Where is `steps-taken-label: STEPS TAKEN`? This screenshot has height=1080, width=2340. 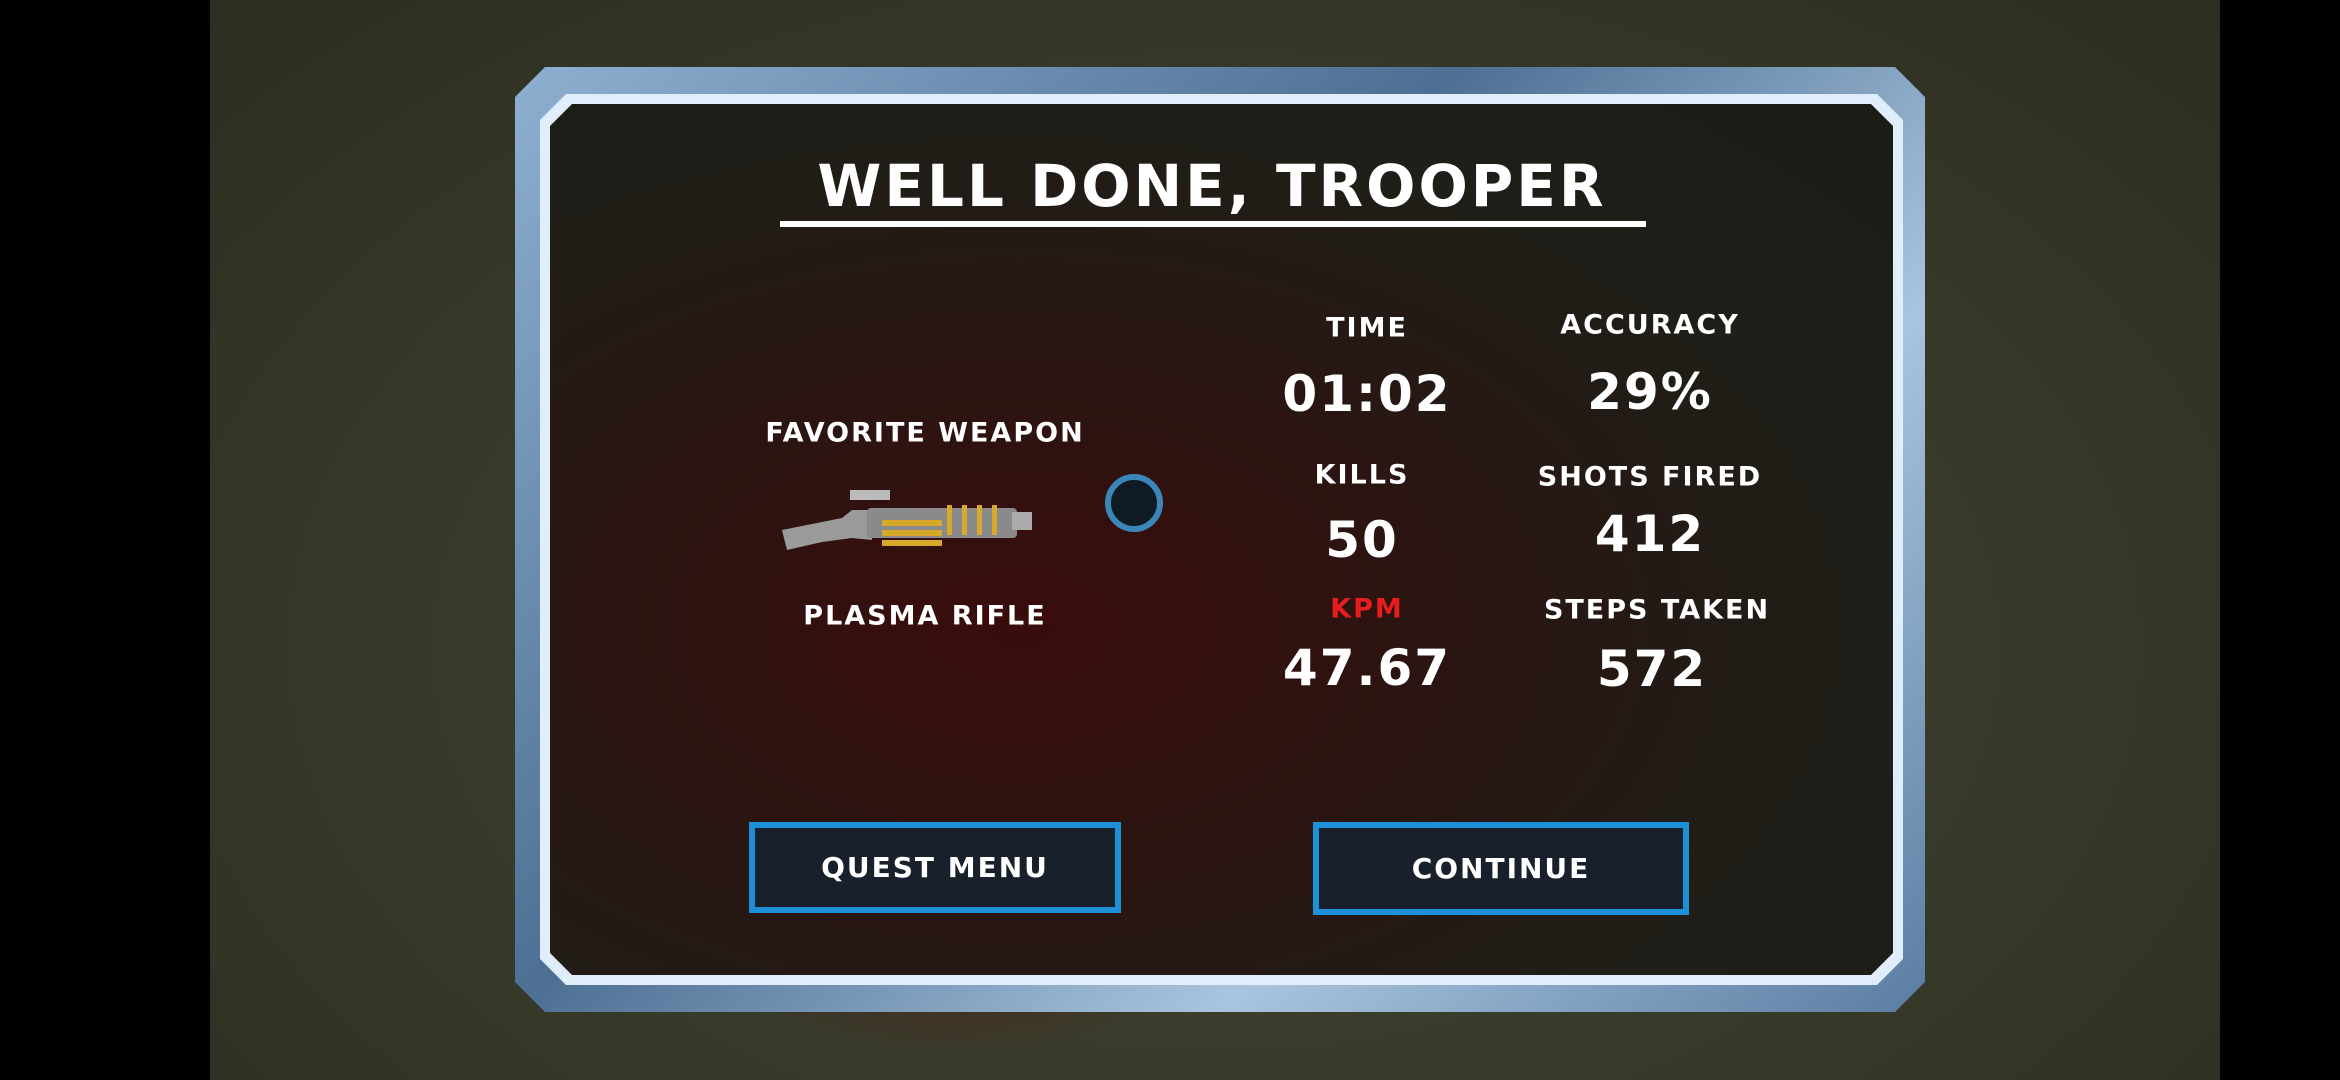 steps-taken-label: STEPS TAKEN is located at coordinates (1657, 610).